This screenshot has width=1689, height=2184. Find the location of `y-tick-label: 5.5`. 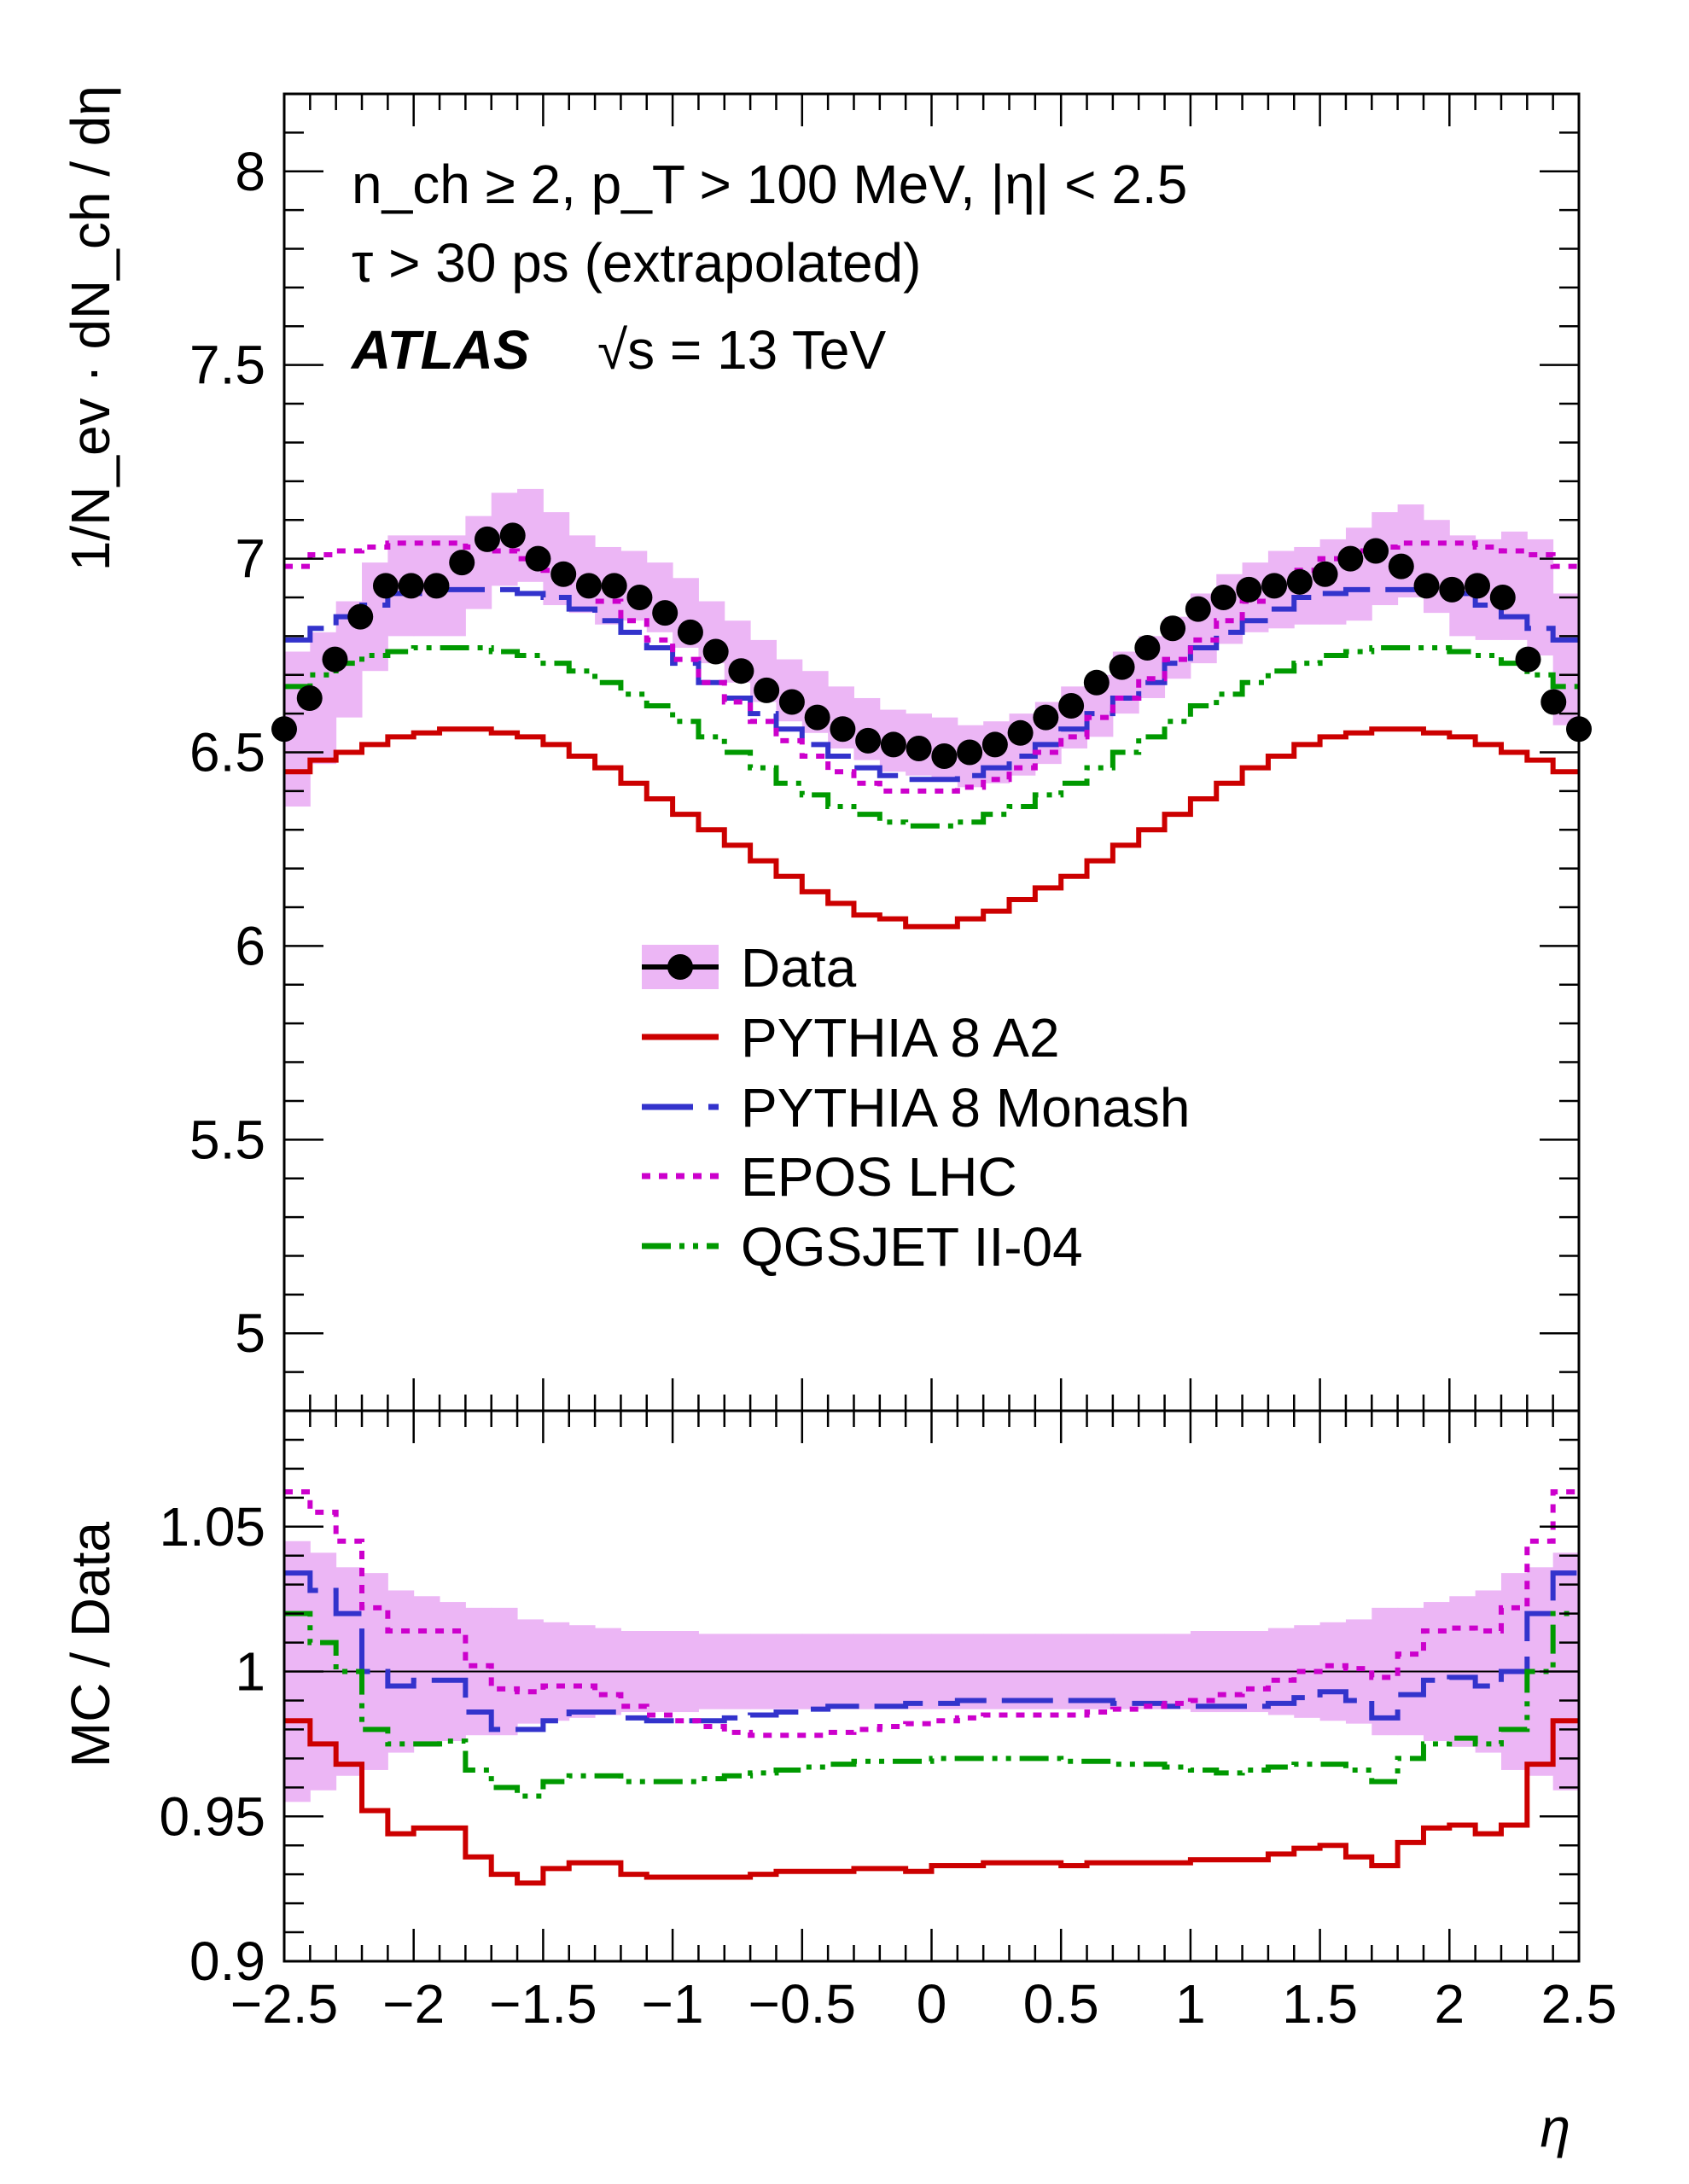

y-tick-label: 5.5 is located at coordinates (227, 1139).